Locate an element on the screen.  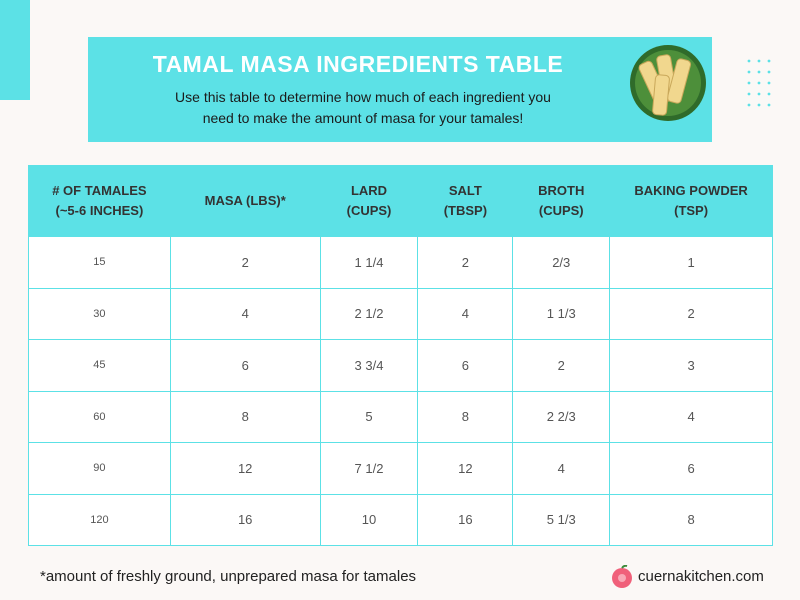
table-row: 60 8 5 8 2 2/3 4 is located at coordinates (400, 416).